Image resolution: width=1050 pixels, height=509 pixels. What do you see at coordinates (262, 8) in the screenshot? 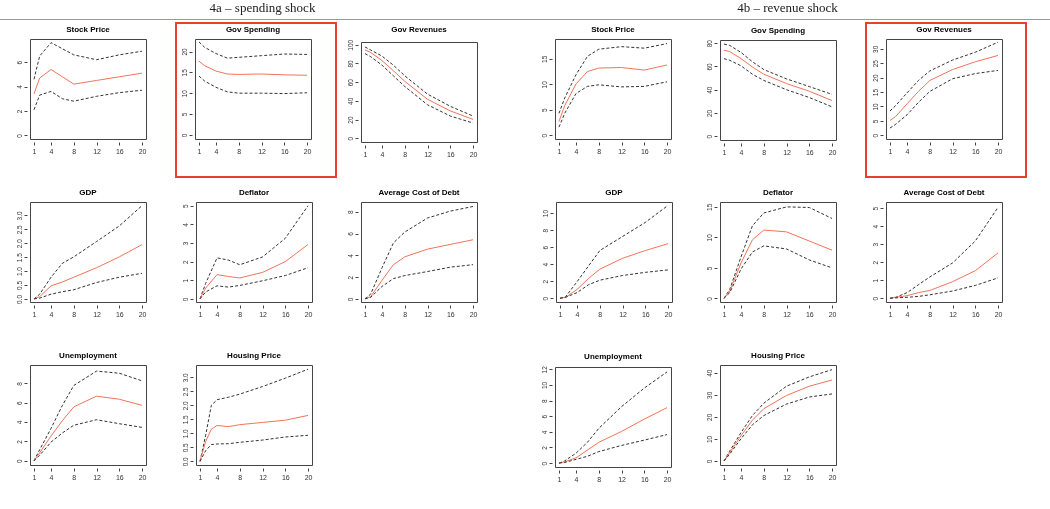
I see `text: 4a – spending shock` at bounding box center [262, 8].